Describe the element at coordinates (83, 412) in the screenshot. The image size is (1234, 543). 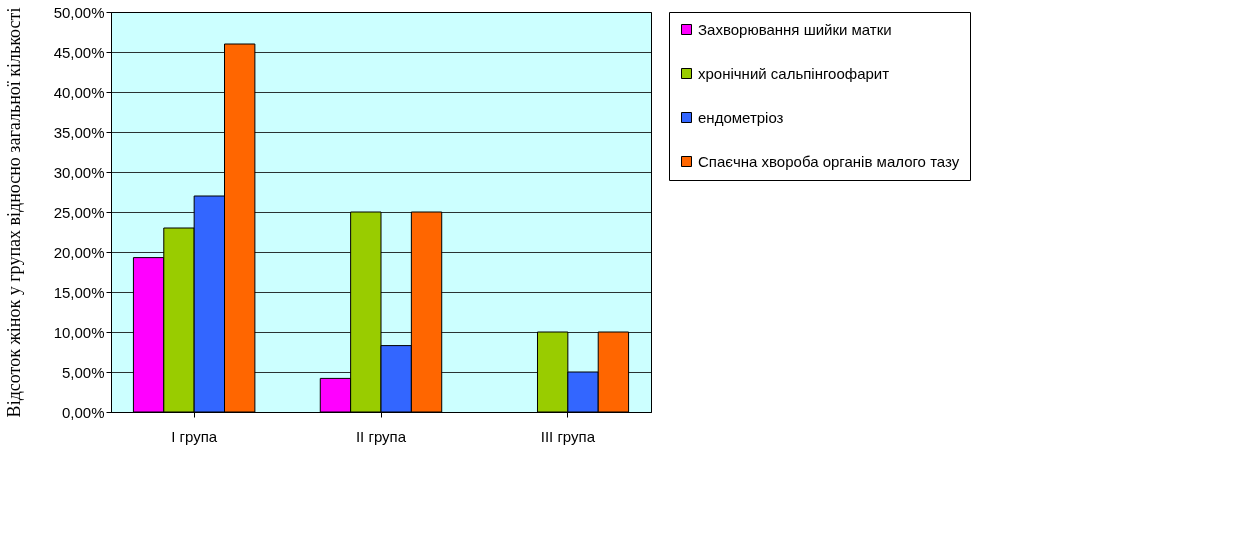
I see `y-tick-label: 0,00%` at that location.